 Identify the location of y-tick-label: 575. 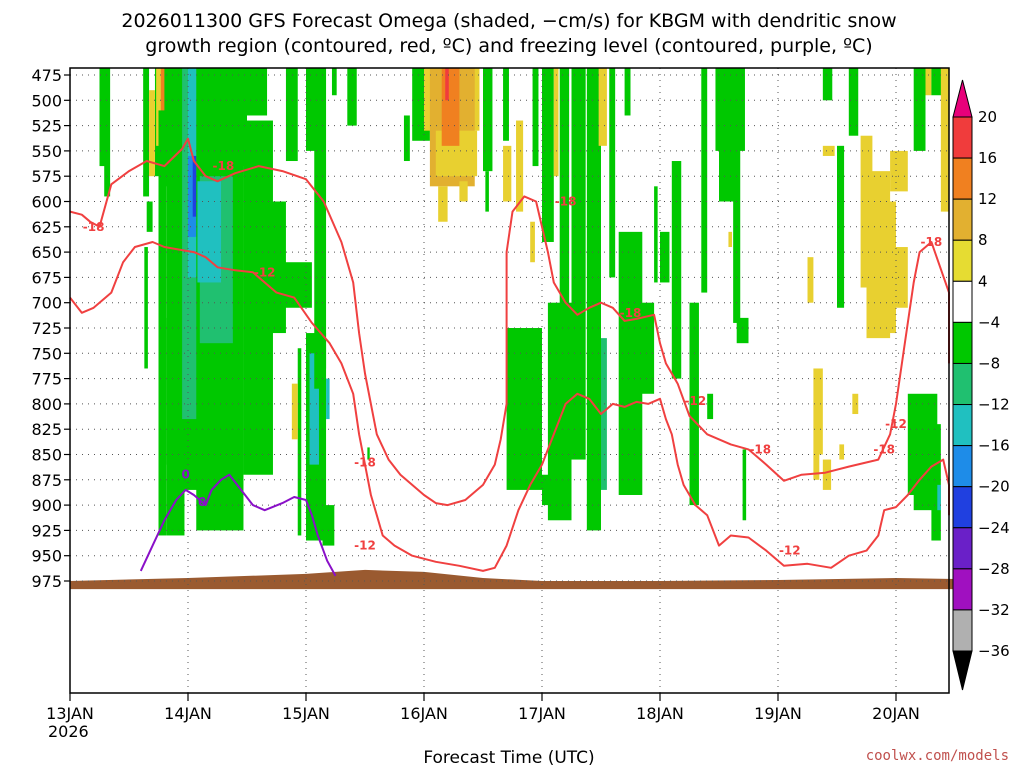
(46, 176).